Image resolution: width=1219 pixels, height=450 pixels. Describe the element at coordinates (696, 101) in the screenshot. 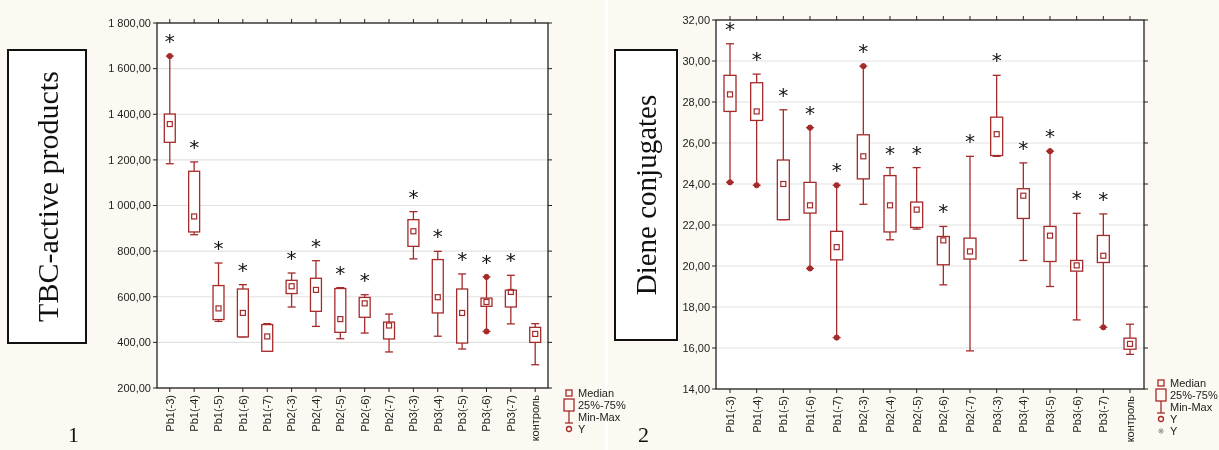

I see `y-tick-label: 28,00` at that location.